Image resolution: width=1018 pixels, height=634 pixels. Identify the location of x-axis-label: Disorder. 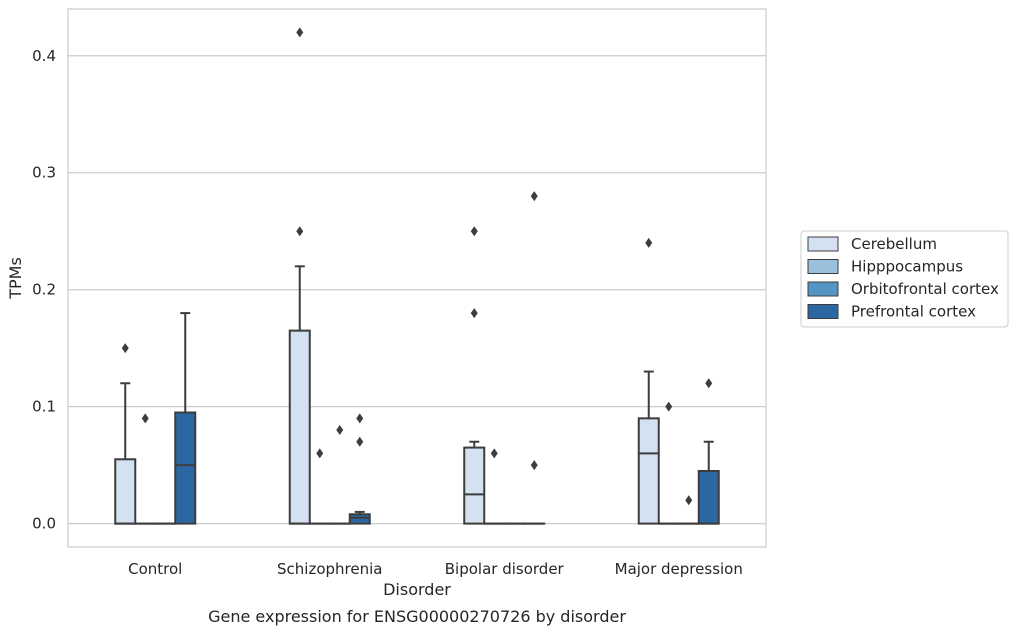
(417, 589).